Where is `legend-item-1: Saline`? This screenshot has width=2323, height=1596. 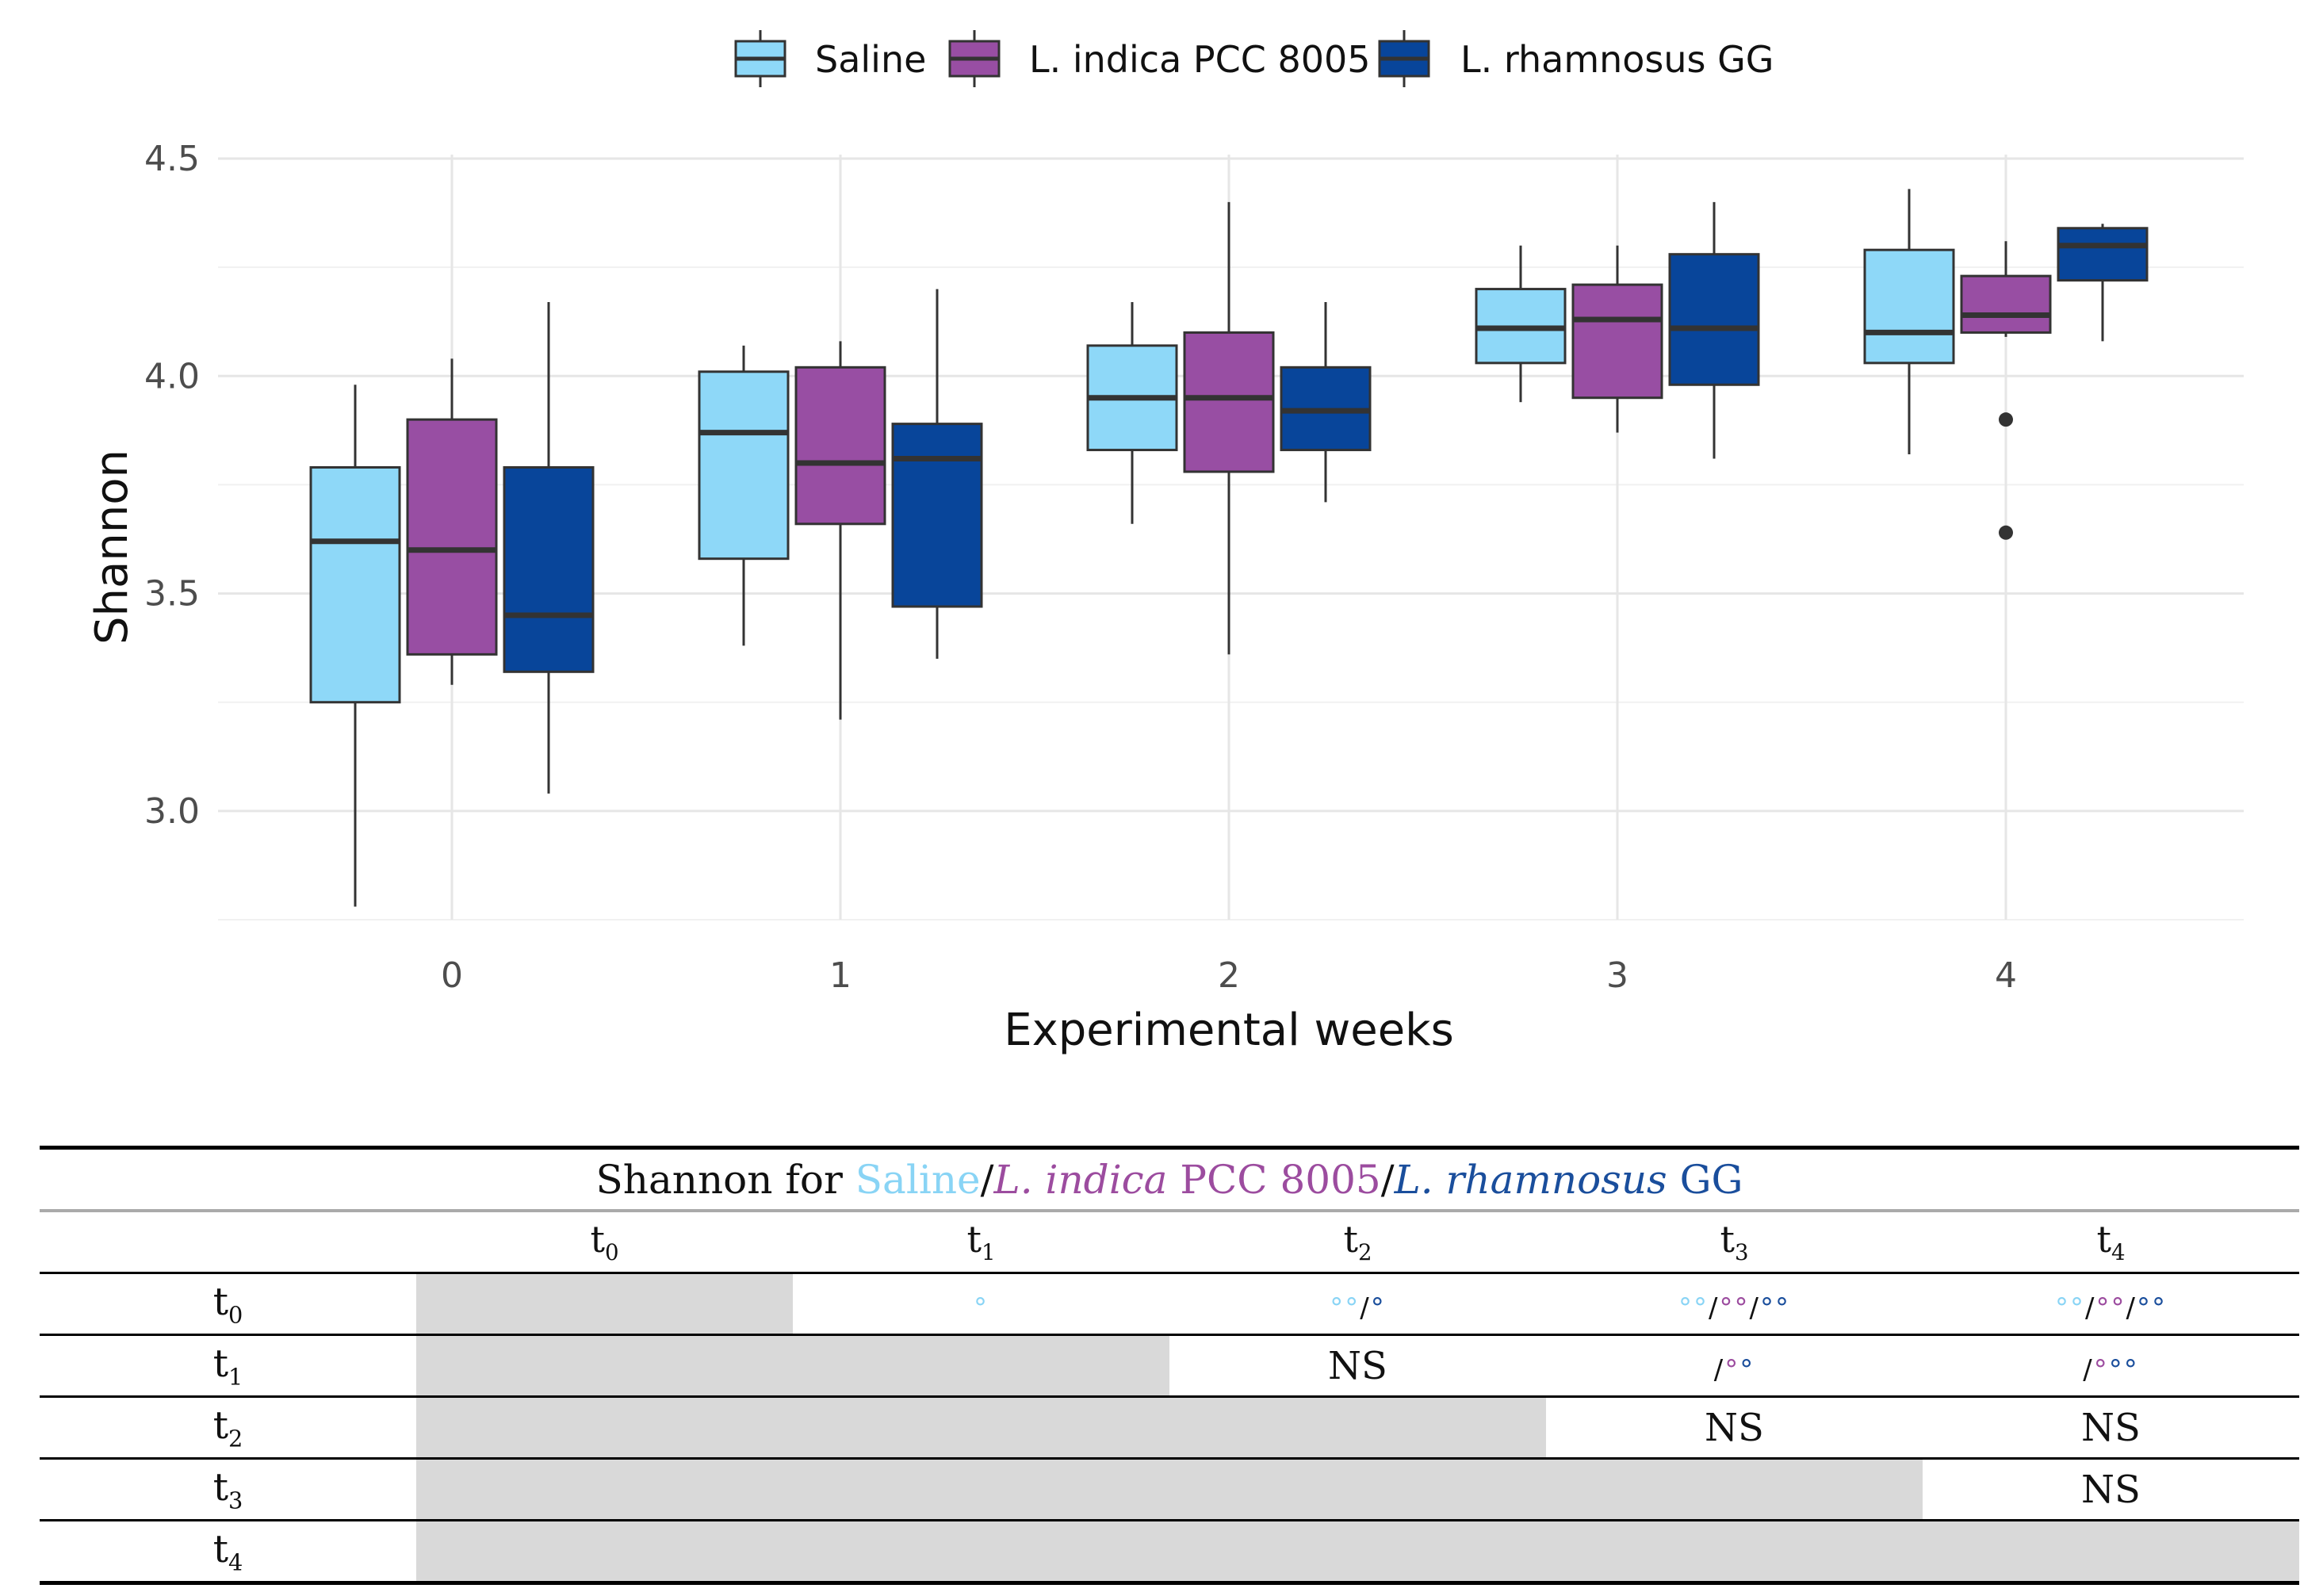
legend-item-1: Saline is located at coordinates (830, 58).